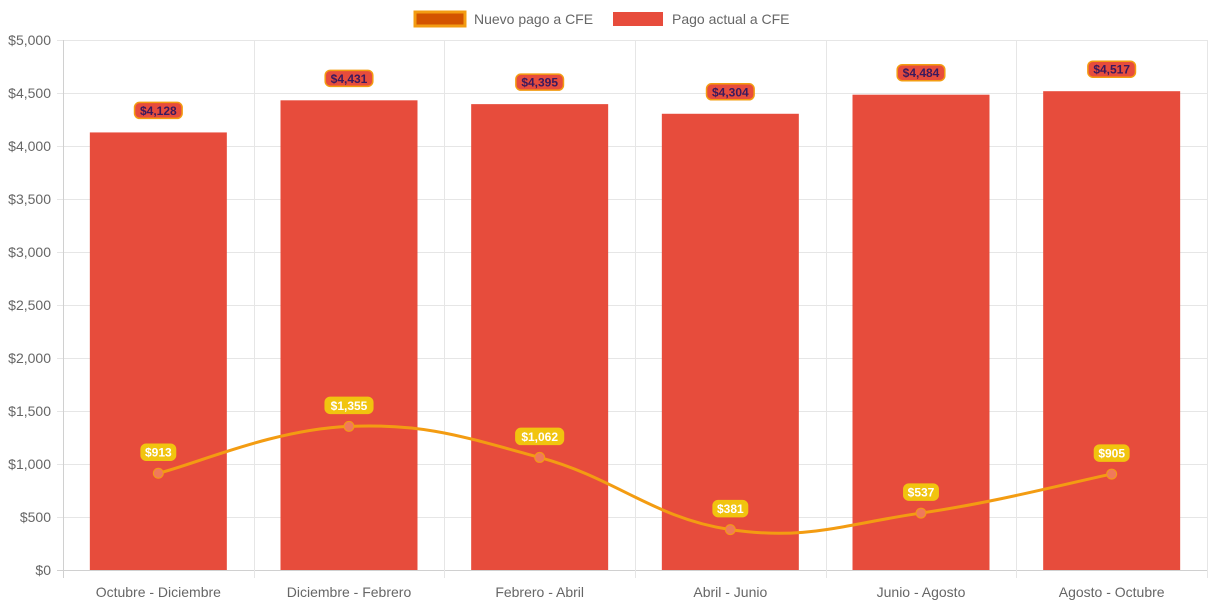  I want to click on x-tick-label: Diciembre - Febrero, so click(349, 592).